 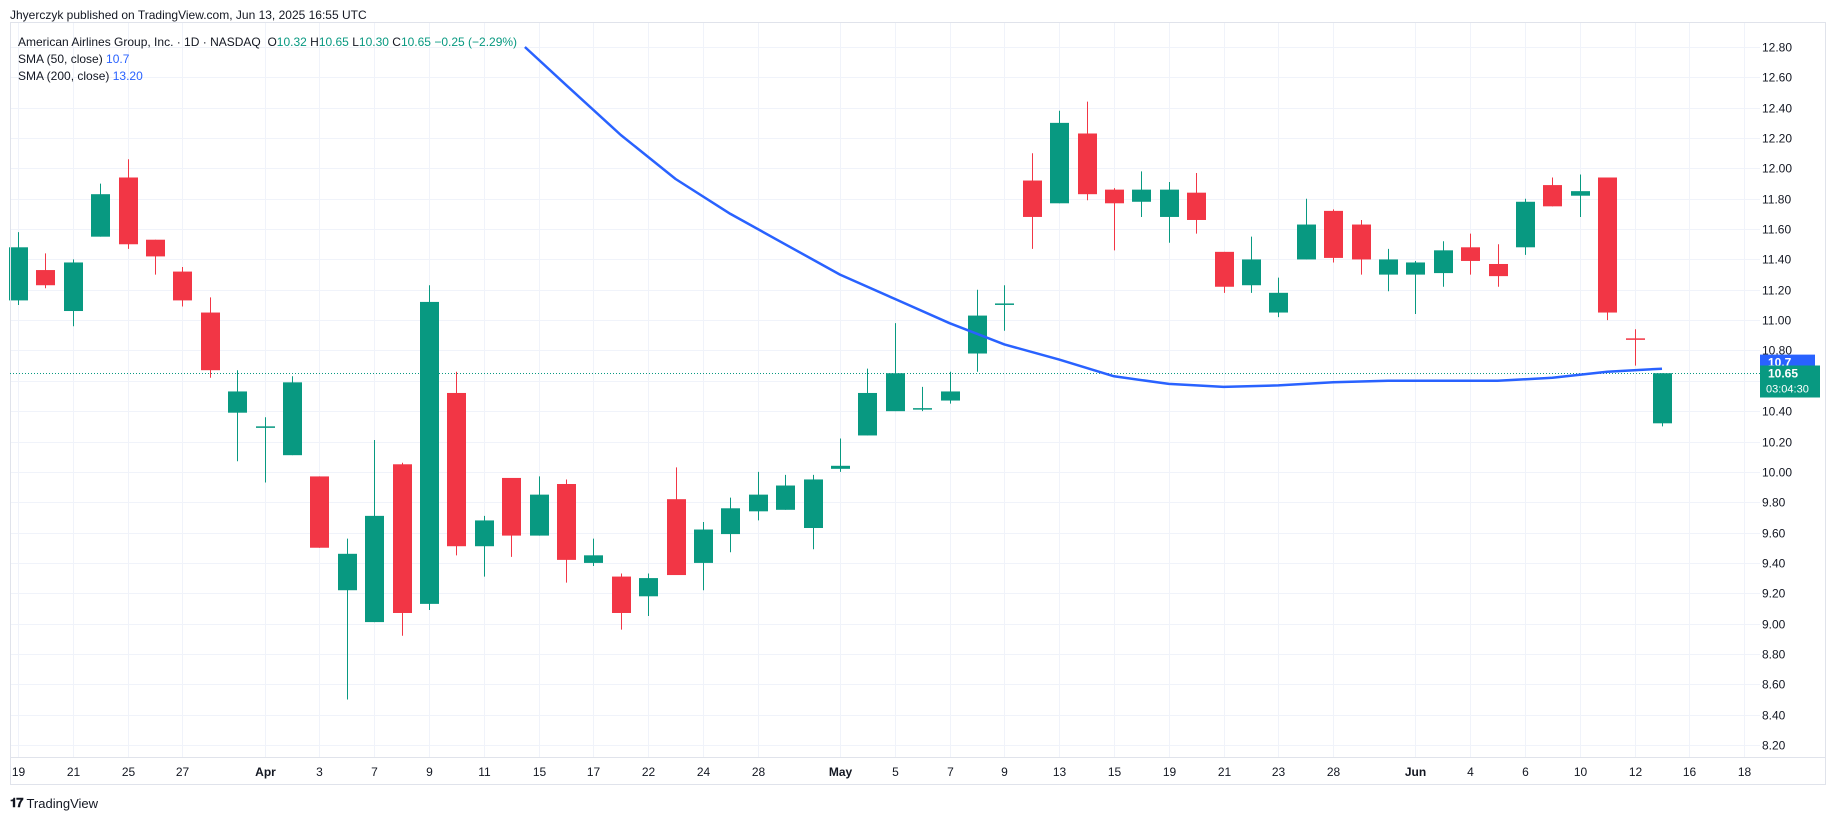 I want to click on date-tick-label: 6, so click(x=1525, y=772).